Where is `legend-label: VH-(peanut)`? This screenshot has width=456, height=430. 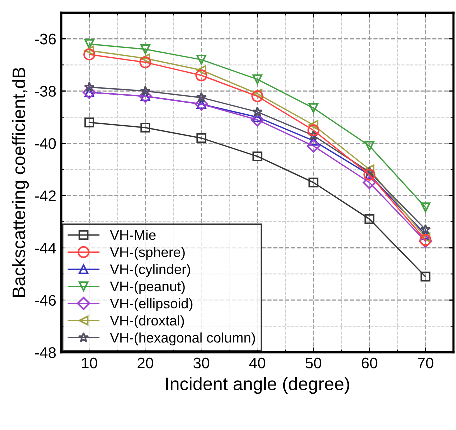 legend-label: VH-(peanut) is located at coordinates (147, 287).